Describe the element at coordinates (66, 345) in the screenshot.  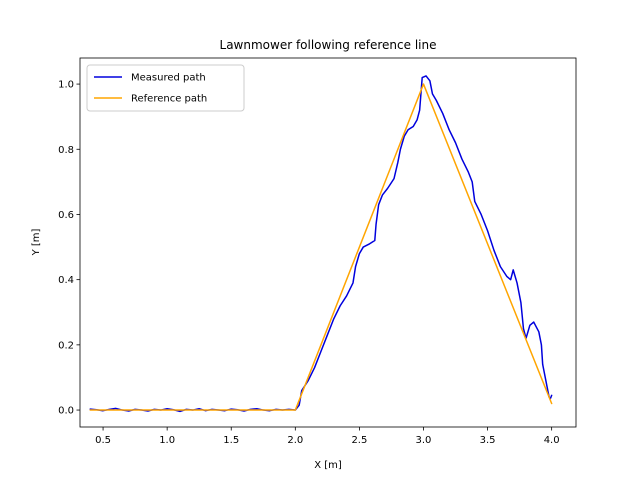
I see `y-tick-label: 0.2` at that location.